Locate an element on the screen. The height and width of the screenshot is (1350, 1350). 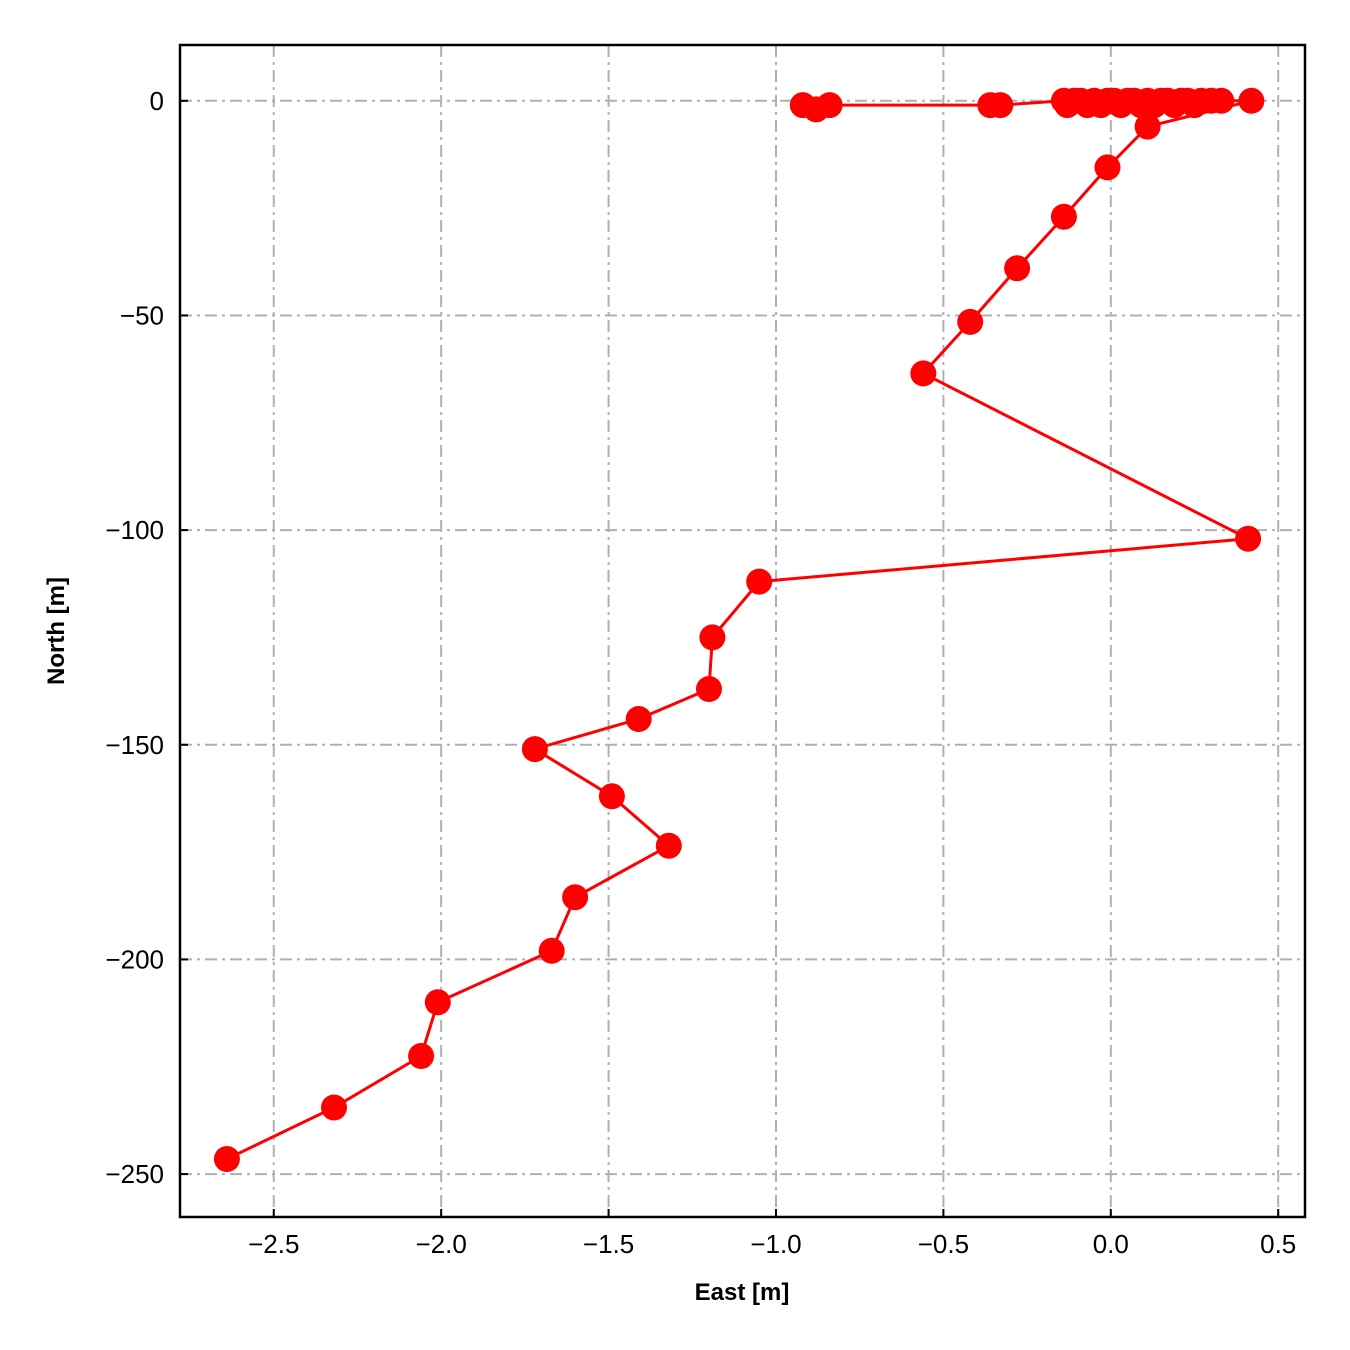
y-tick-label: −50 is located at coordinates (142, 315).